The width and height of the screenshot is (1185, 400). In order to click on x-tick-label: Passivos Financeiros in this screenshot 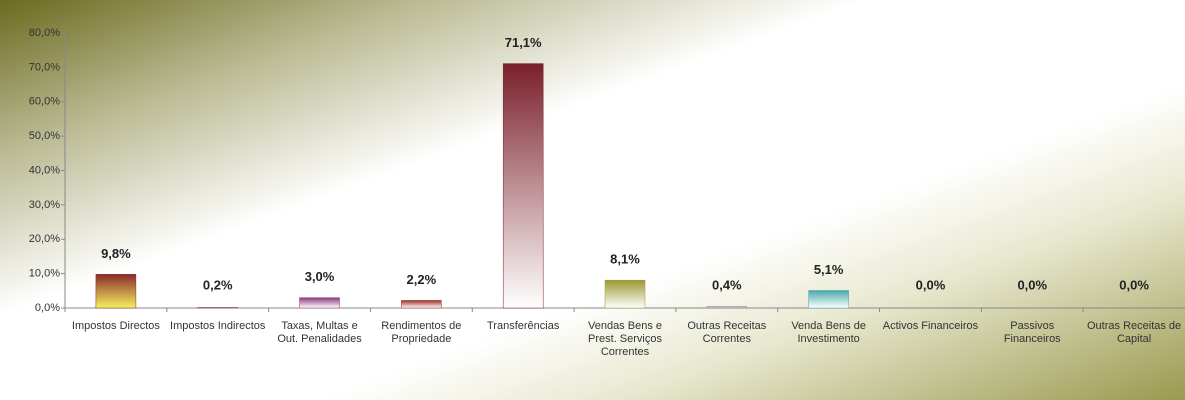, I will do `click(1032, 332)`.